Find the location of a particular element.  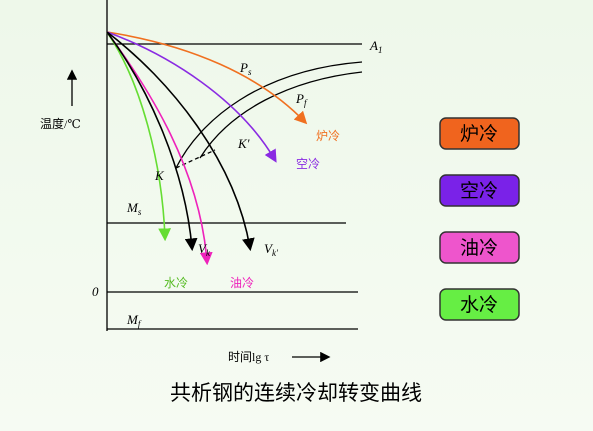

legend-label: 水冷 is located at coordinates (479, 305).